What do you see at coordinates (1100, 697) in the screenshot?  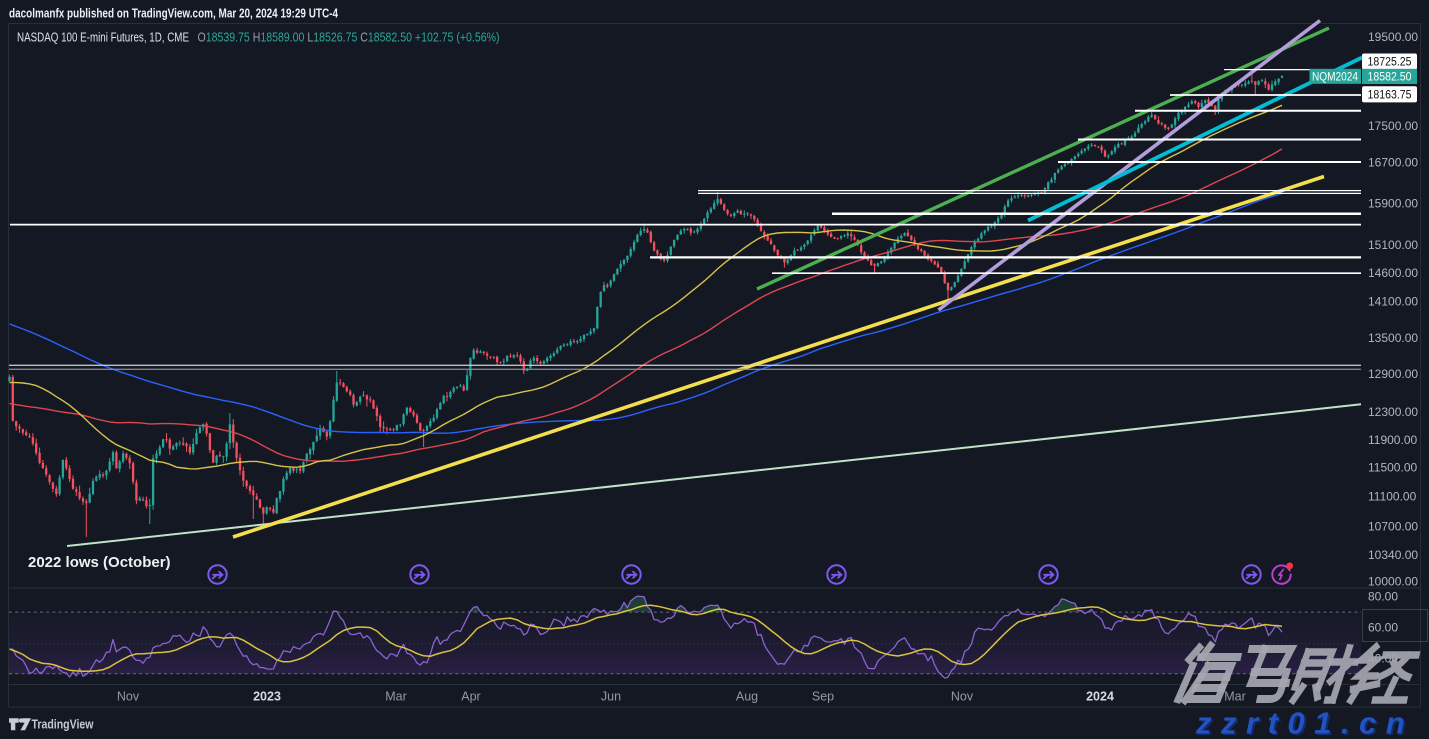 I see `svg-text: 2024` at bounding box center [1100, 697].